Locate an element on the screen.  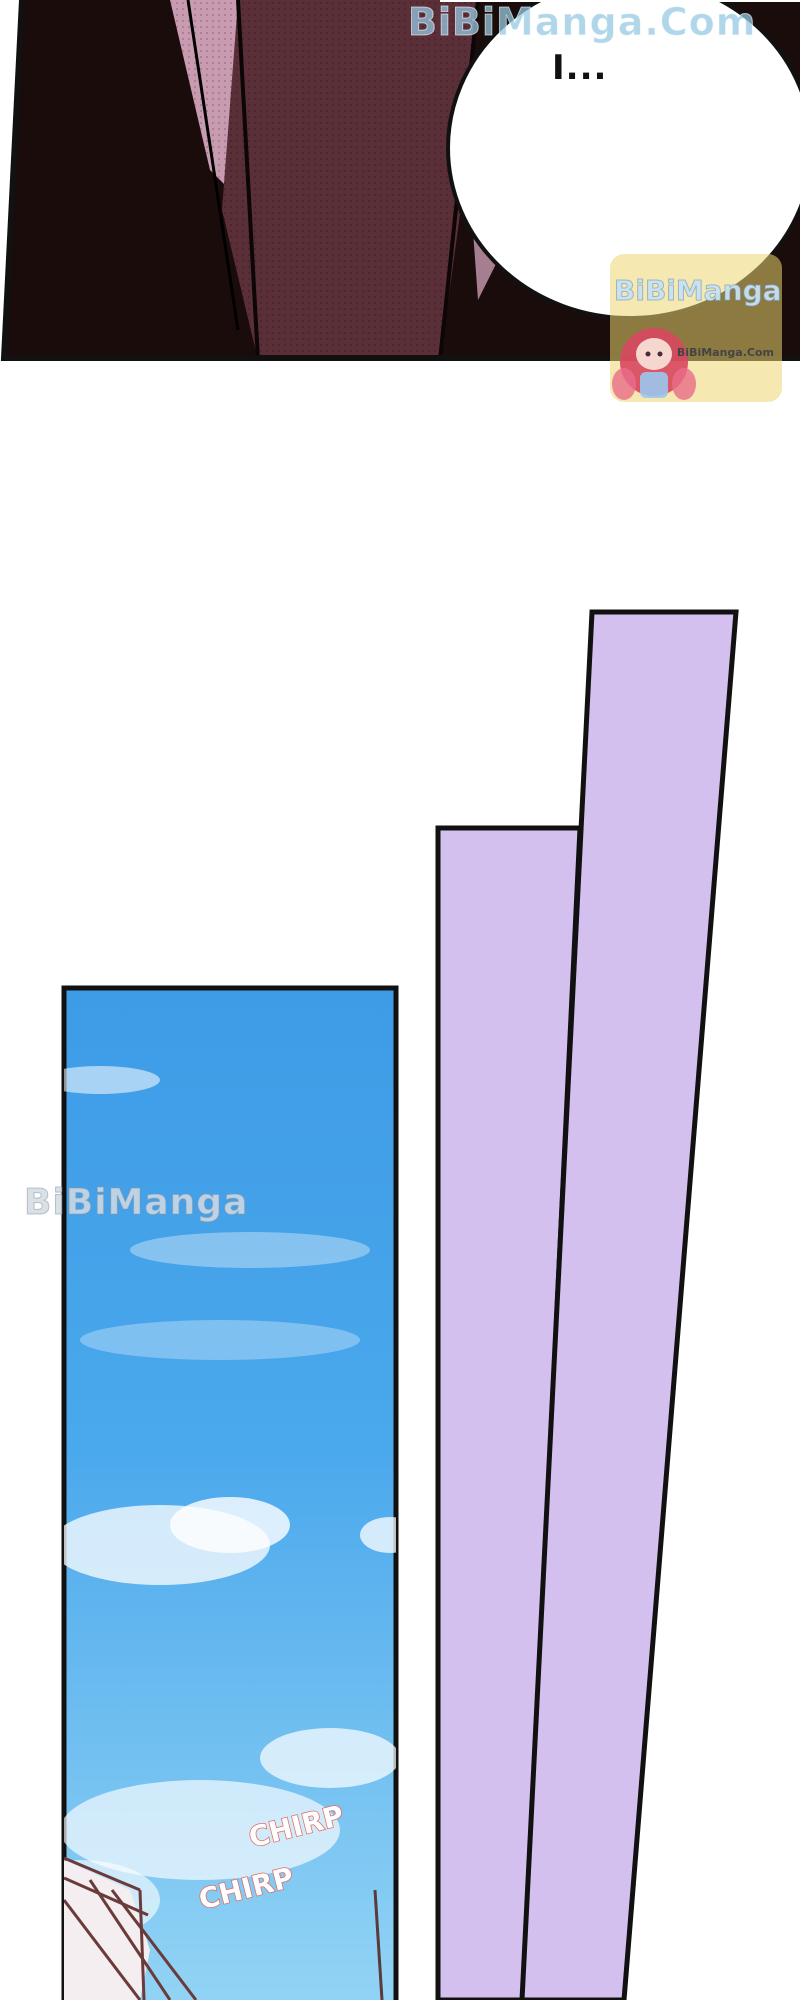
badge-title: BiBiManga is located at coordinates (698, 291).